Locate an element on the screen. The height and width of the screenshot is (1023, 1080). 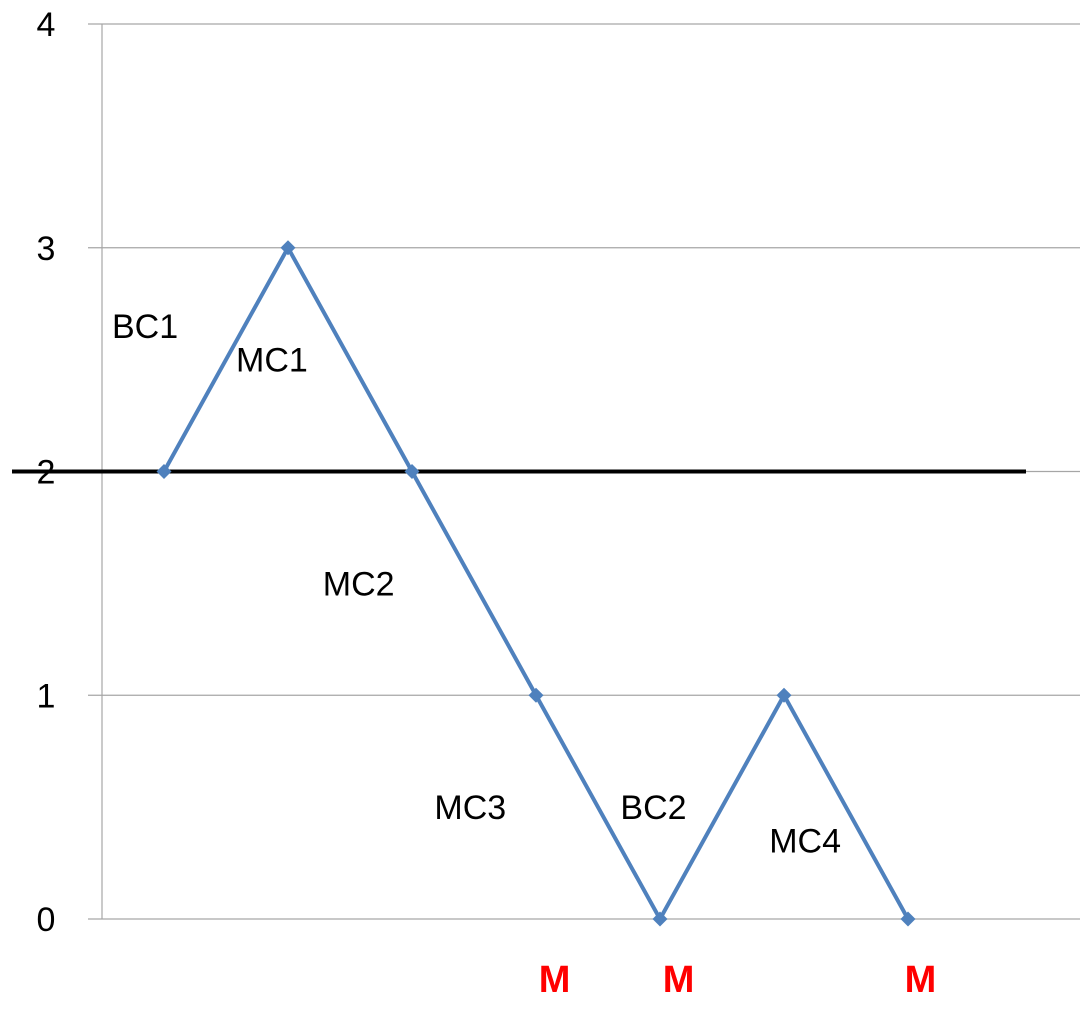
annotation-label: BC2 is located at coordinates (653, 808).